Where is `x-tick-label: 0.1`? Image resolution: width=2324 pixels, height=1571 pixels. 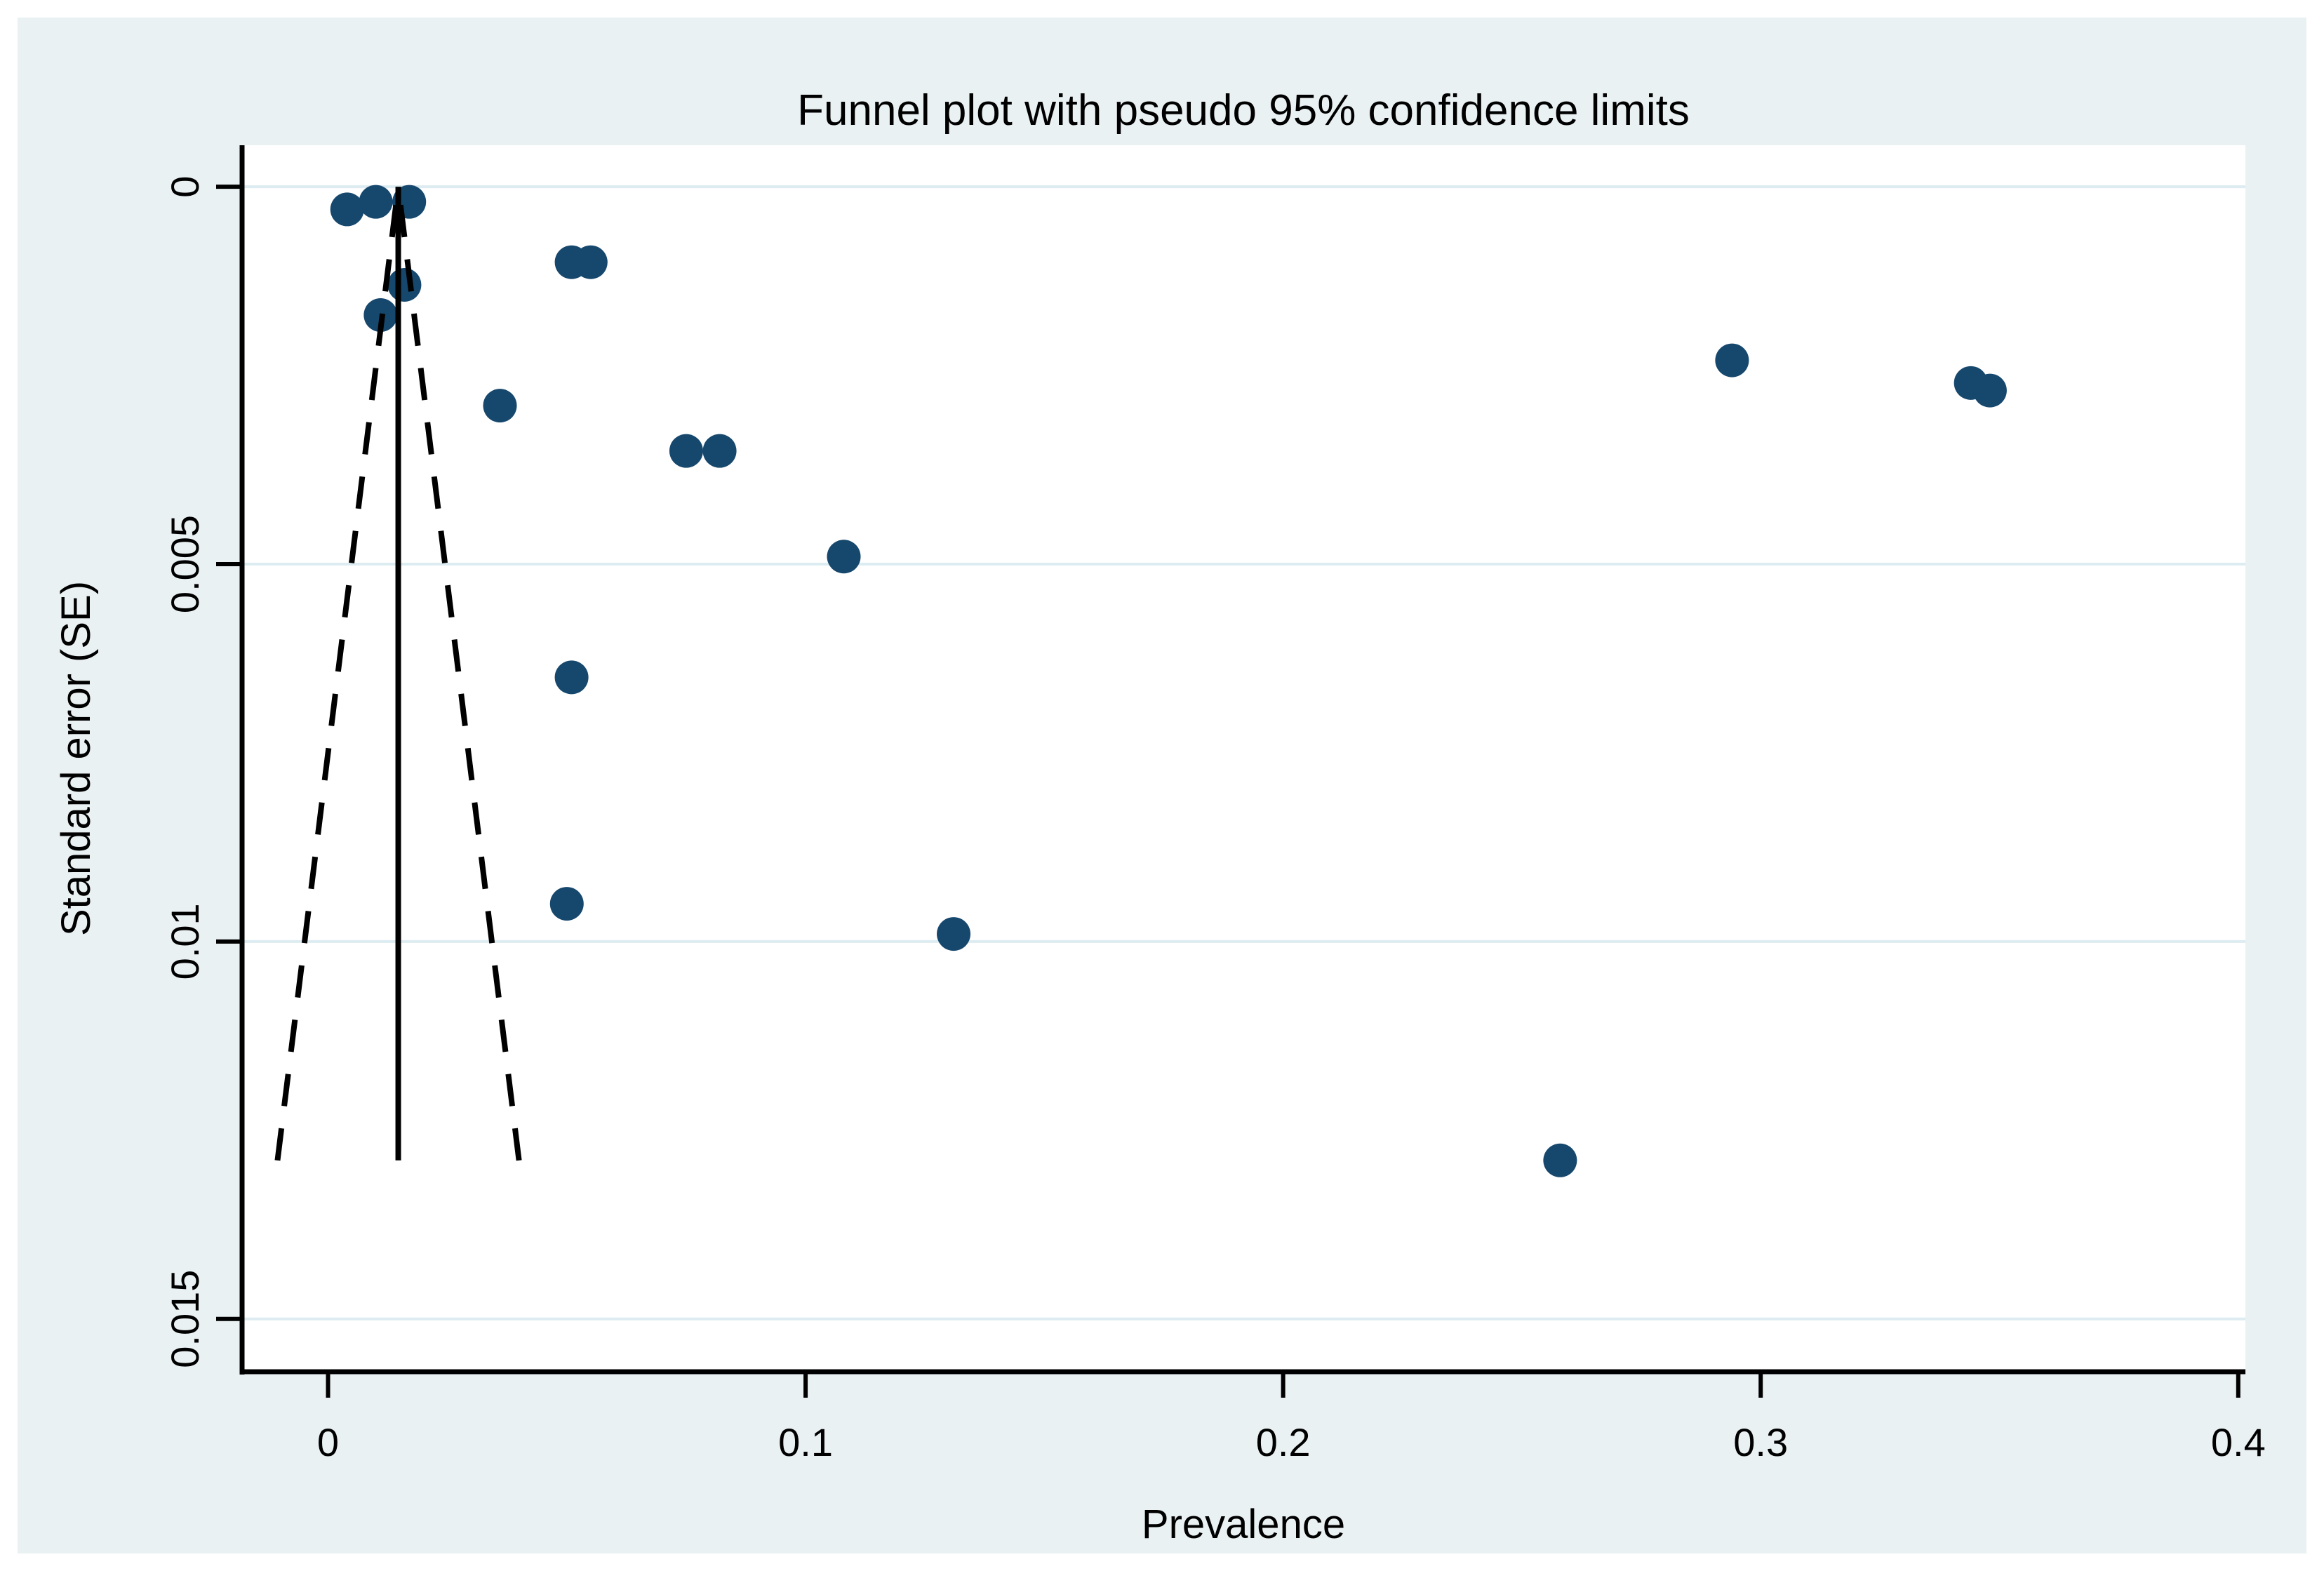 x-tick-label: 0.1 is located at coordinates (806, 1442).